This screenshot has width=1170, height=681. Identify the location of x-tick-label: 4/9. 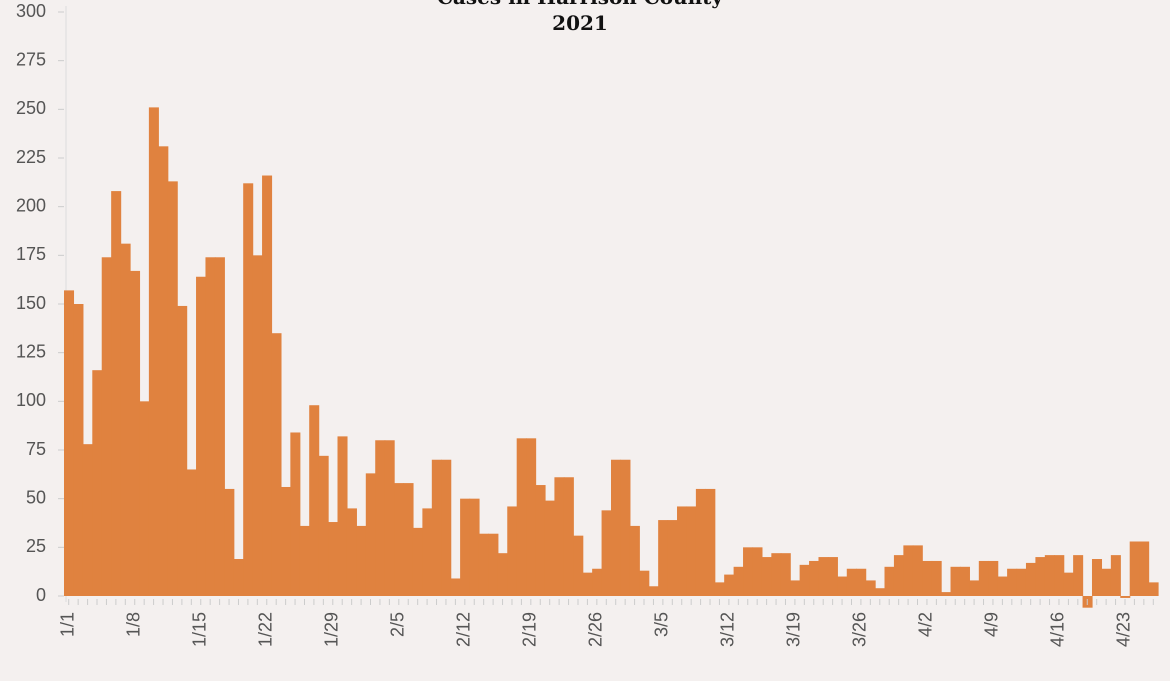
(992, 624).